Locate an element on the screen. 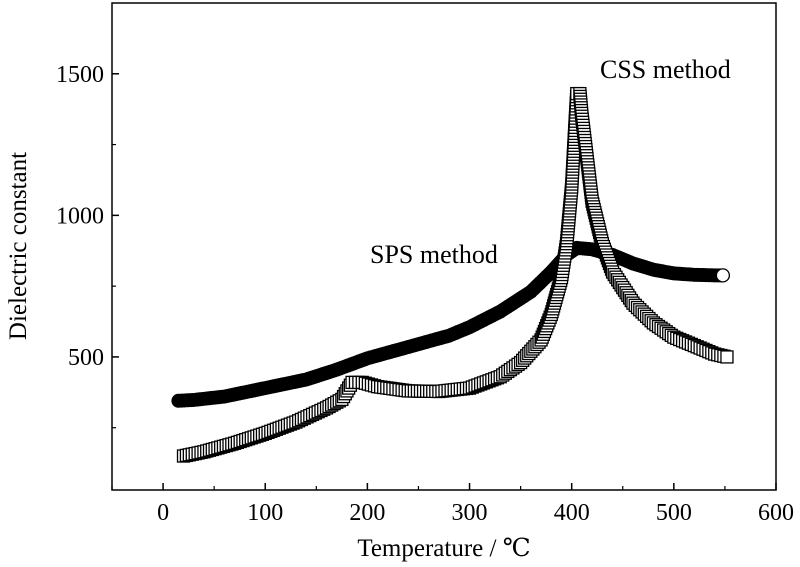 This screenshot has height=567, width=800. y-tick-label: 500 is located at coordinates (86, 358).